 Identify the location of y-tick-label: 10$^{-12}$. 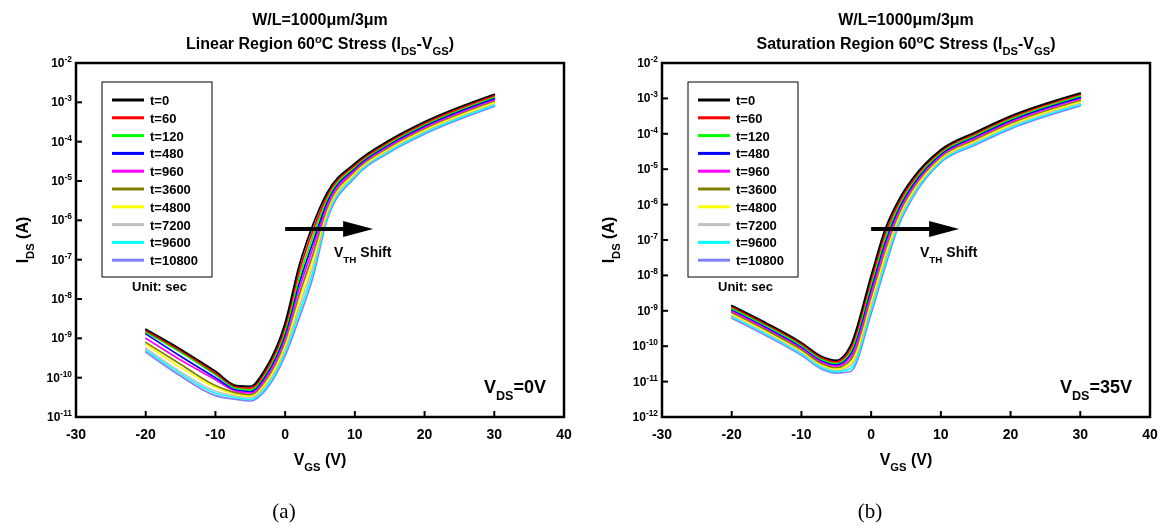
(645, 416).